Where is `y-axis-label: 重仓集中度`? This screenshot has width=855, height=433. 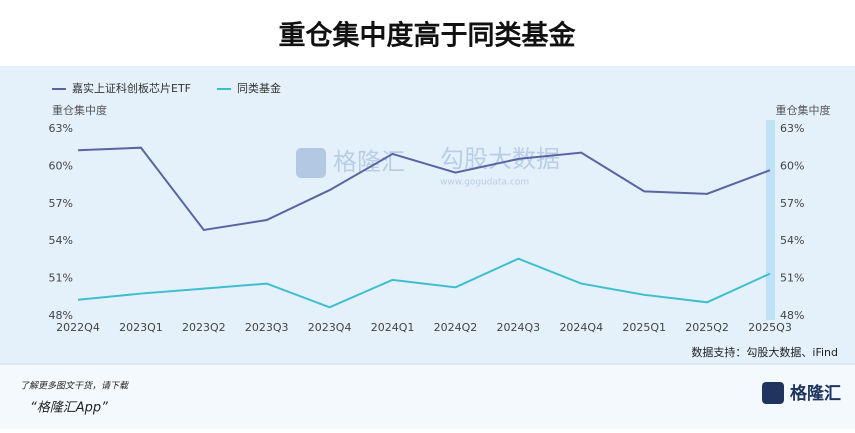 y-axis-label: 重仓集中度 is located at coordinates (79, 110).